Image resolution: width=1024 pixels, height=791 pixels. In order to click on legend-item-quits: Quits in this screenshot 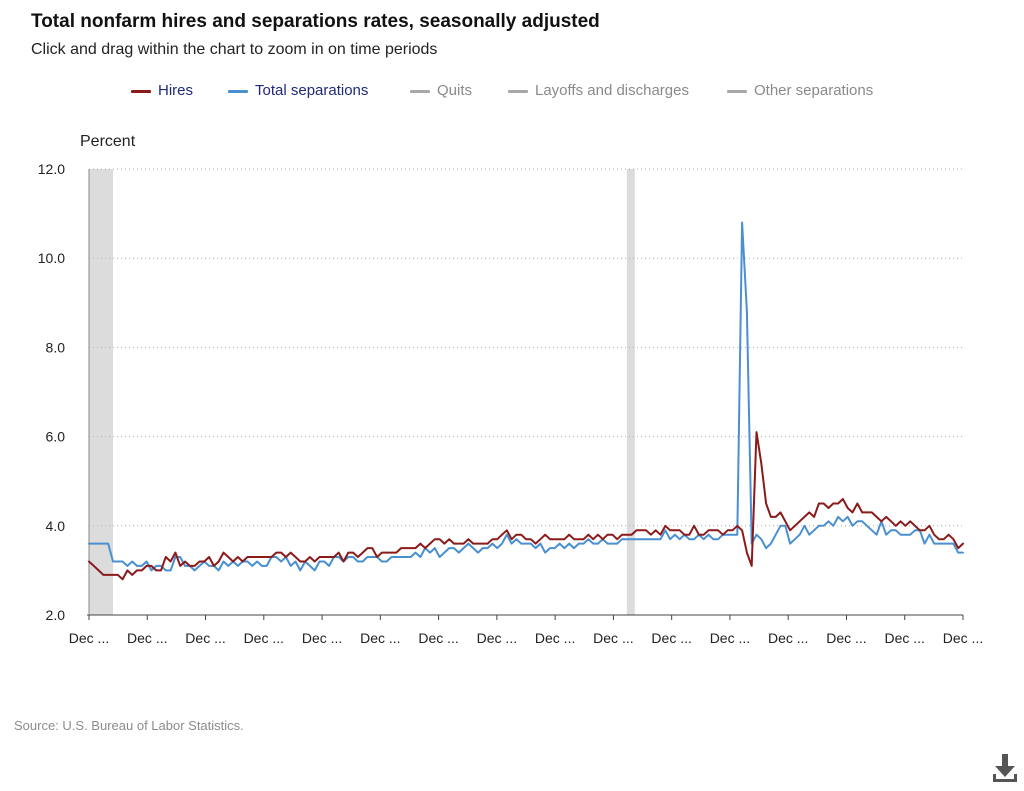, I will do `click(445, 92)`.